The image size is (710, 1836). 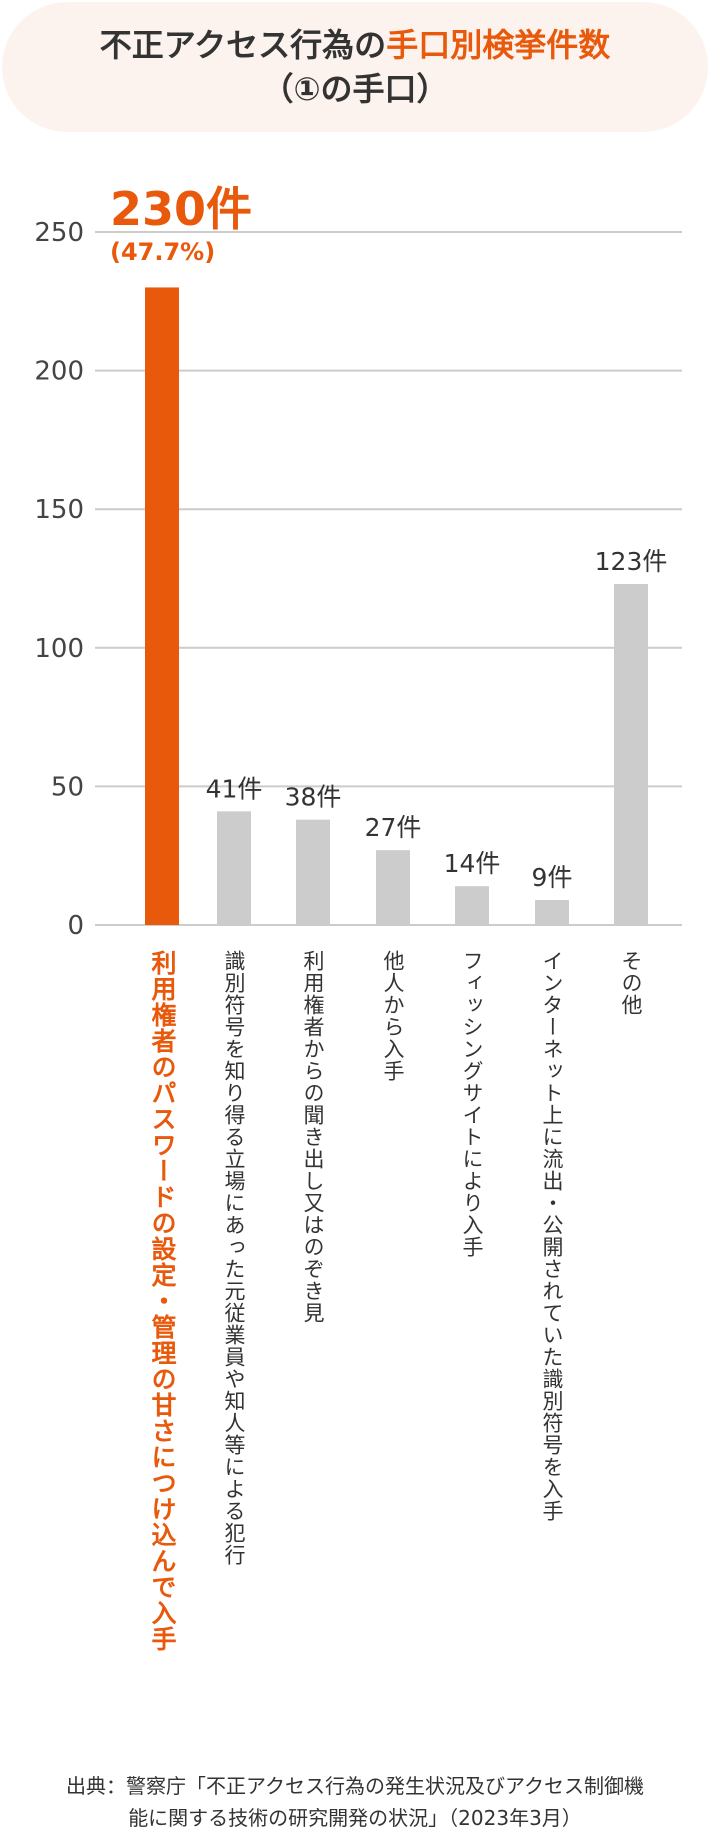 I want to click on chart-title-box: 不正アクセス行為の手口別検挙件数 （①の手口）, so click(x=355, y=67).